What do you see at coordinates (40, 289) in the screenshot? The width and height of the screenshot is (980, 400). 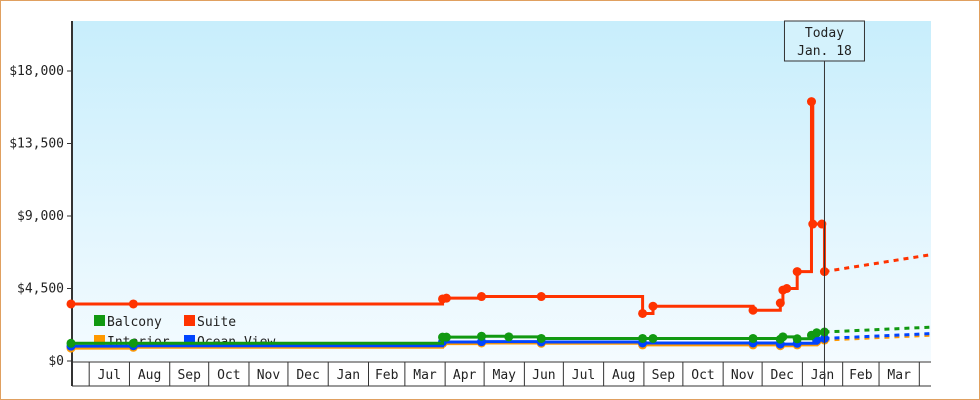 I see `y-tick-label: $4,500` at bounding box center [40, 289].